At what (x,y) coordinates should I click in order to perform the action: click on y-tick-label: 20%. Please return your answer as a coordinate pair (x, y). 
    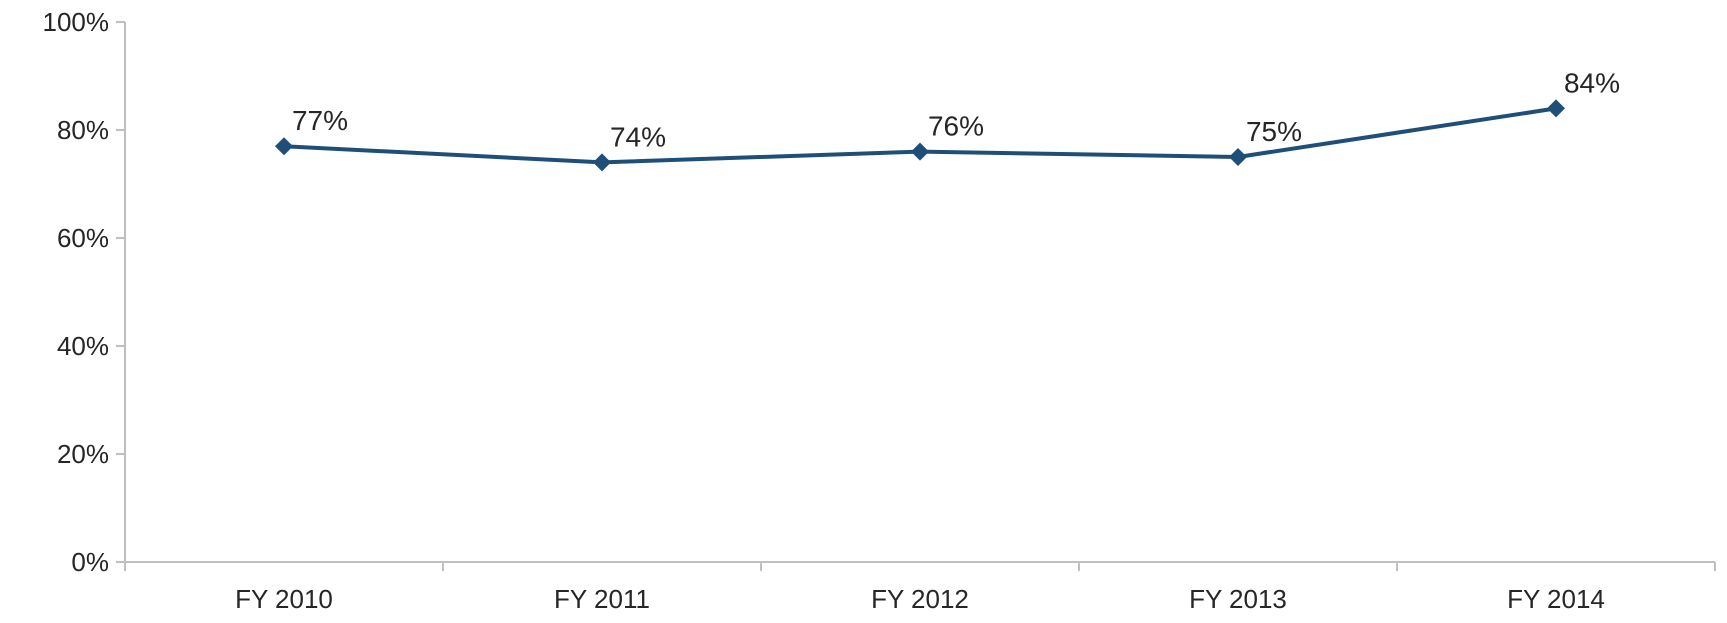
    Looking at the image, I should click on (83, 454).